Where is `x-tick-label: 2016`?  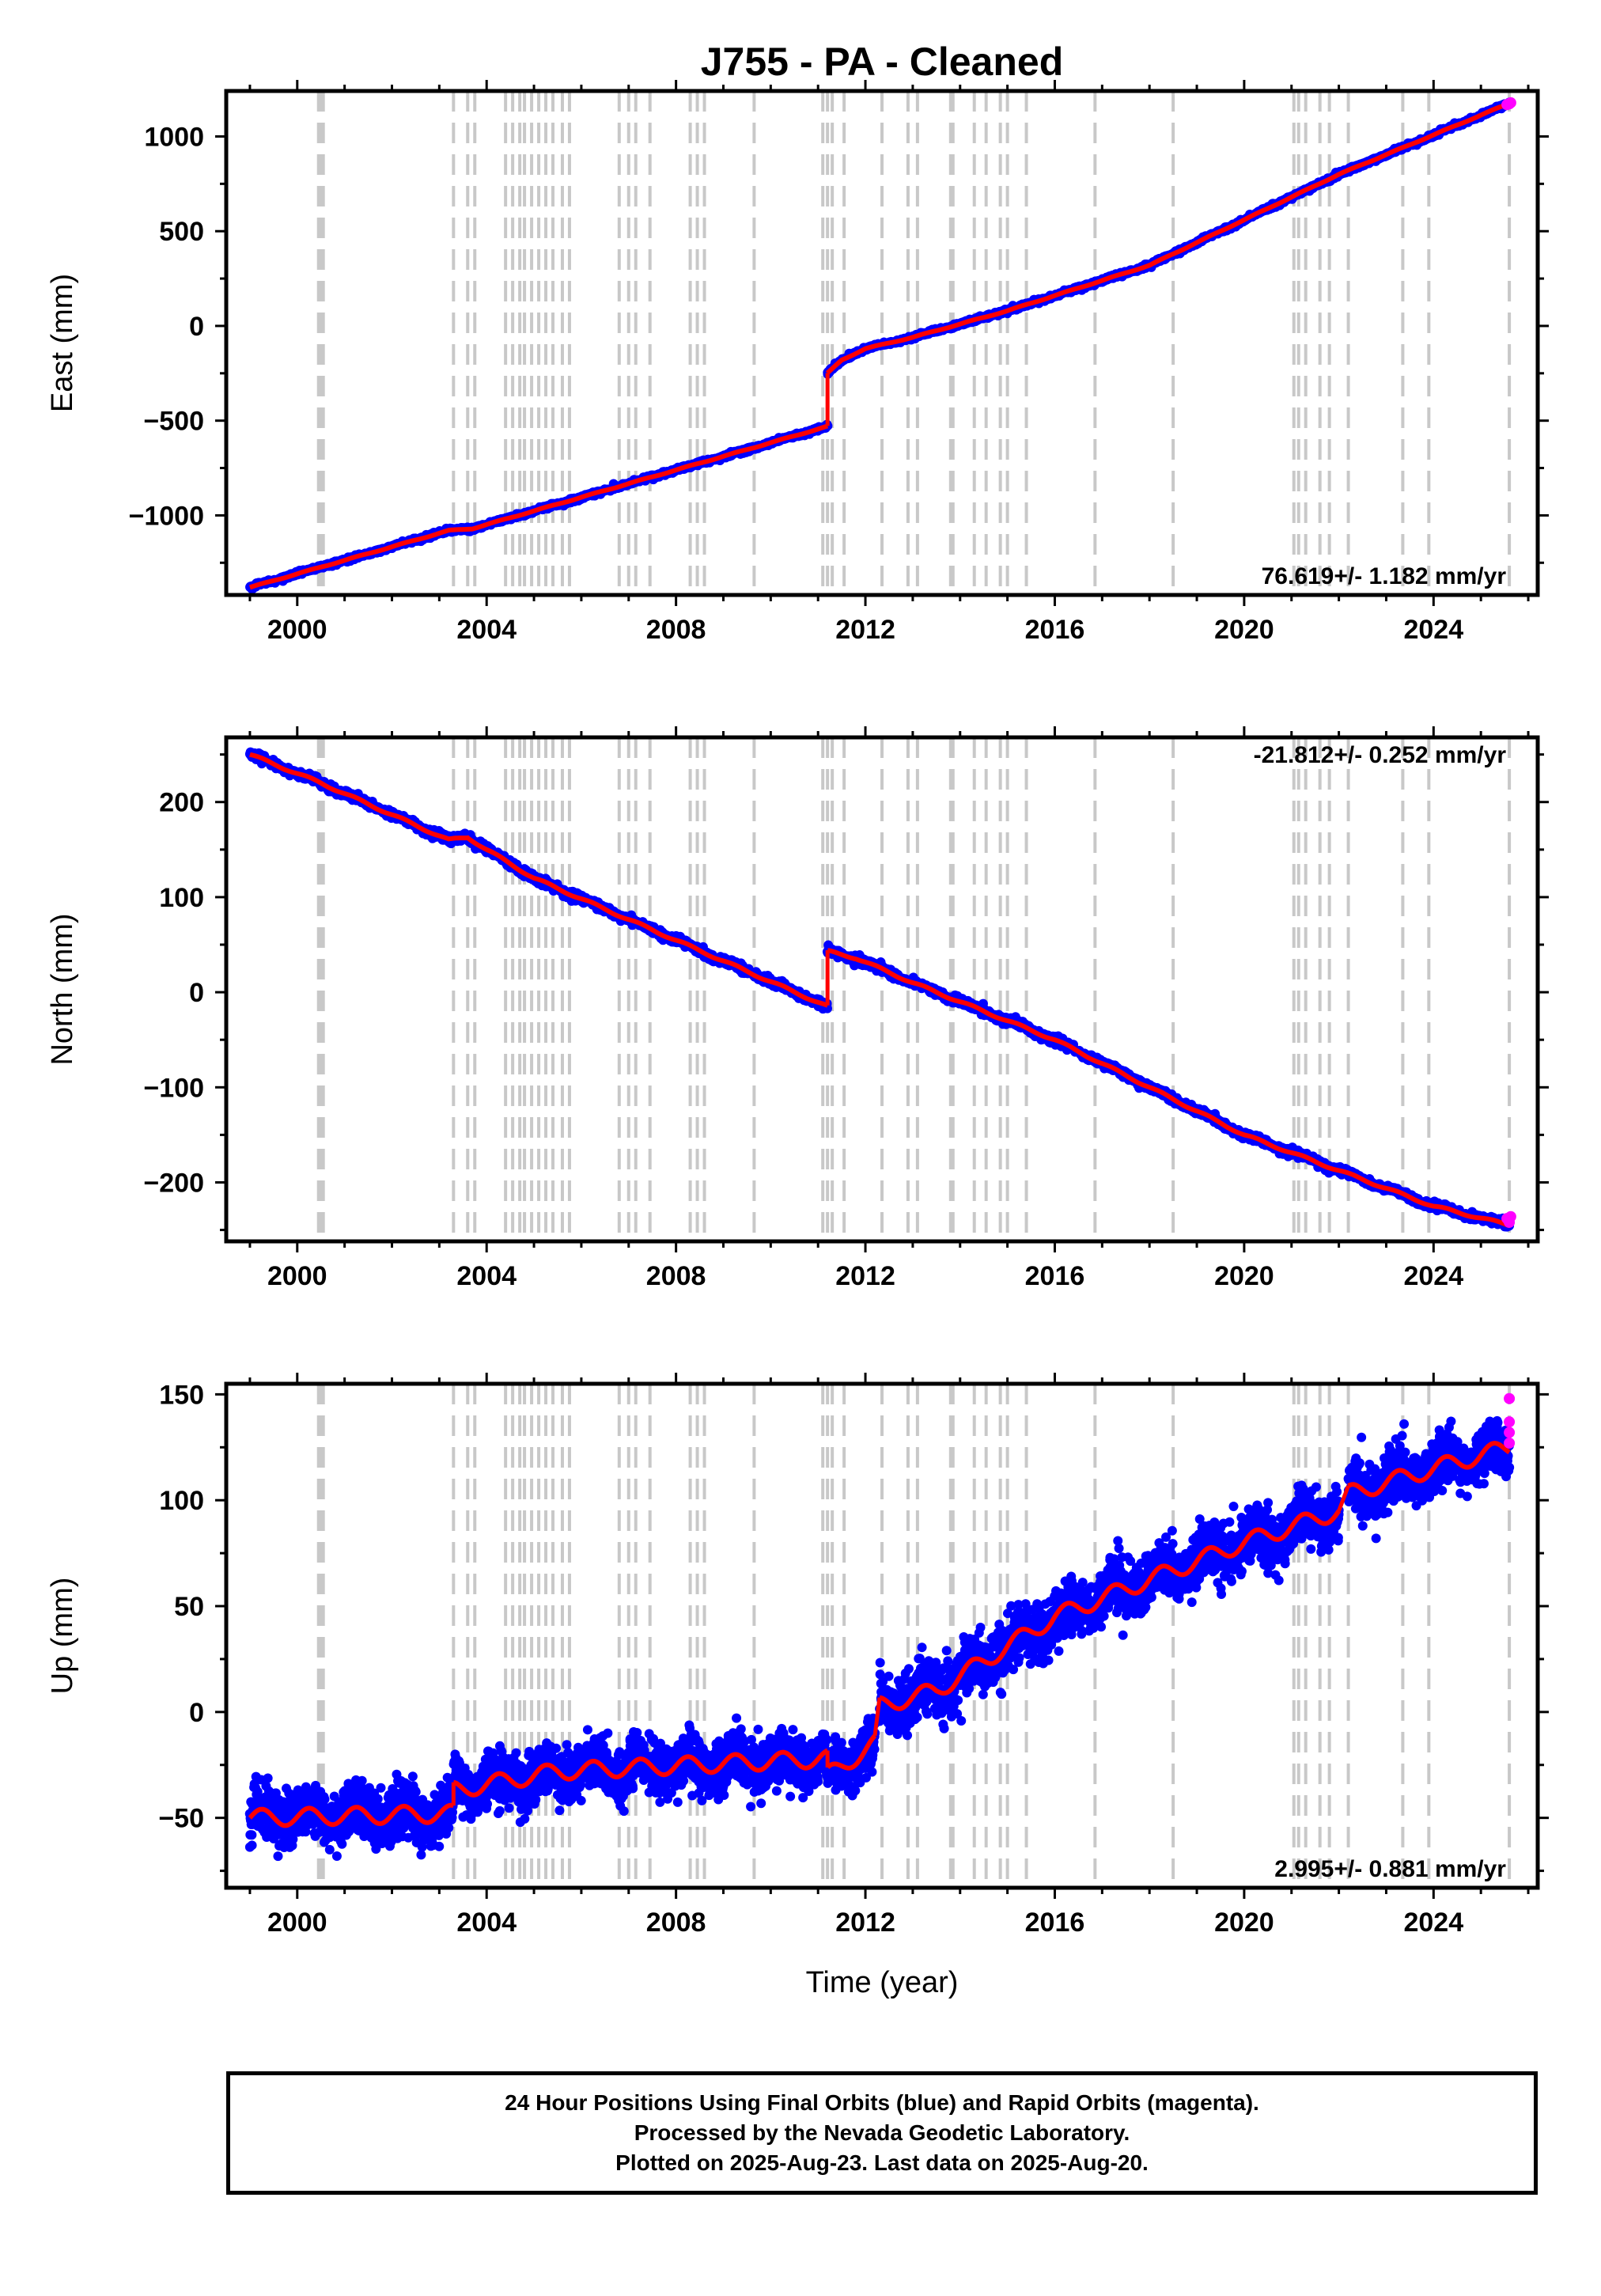 x-tick-label: 2016 is located at coordinates (1055, 630).